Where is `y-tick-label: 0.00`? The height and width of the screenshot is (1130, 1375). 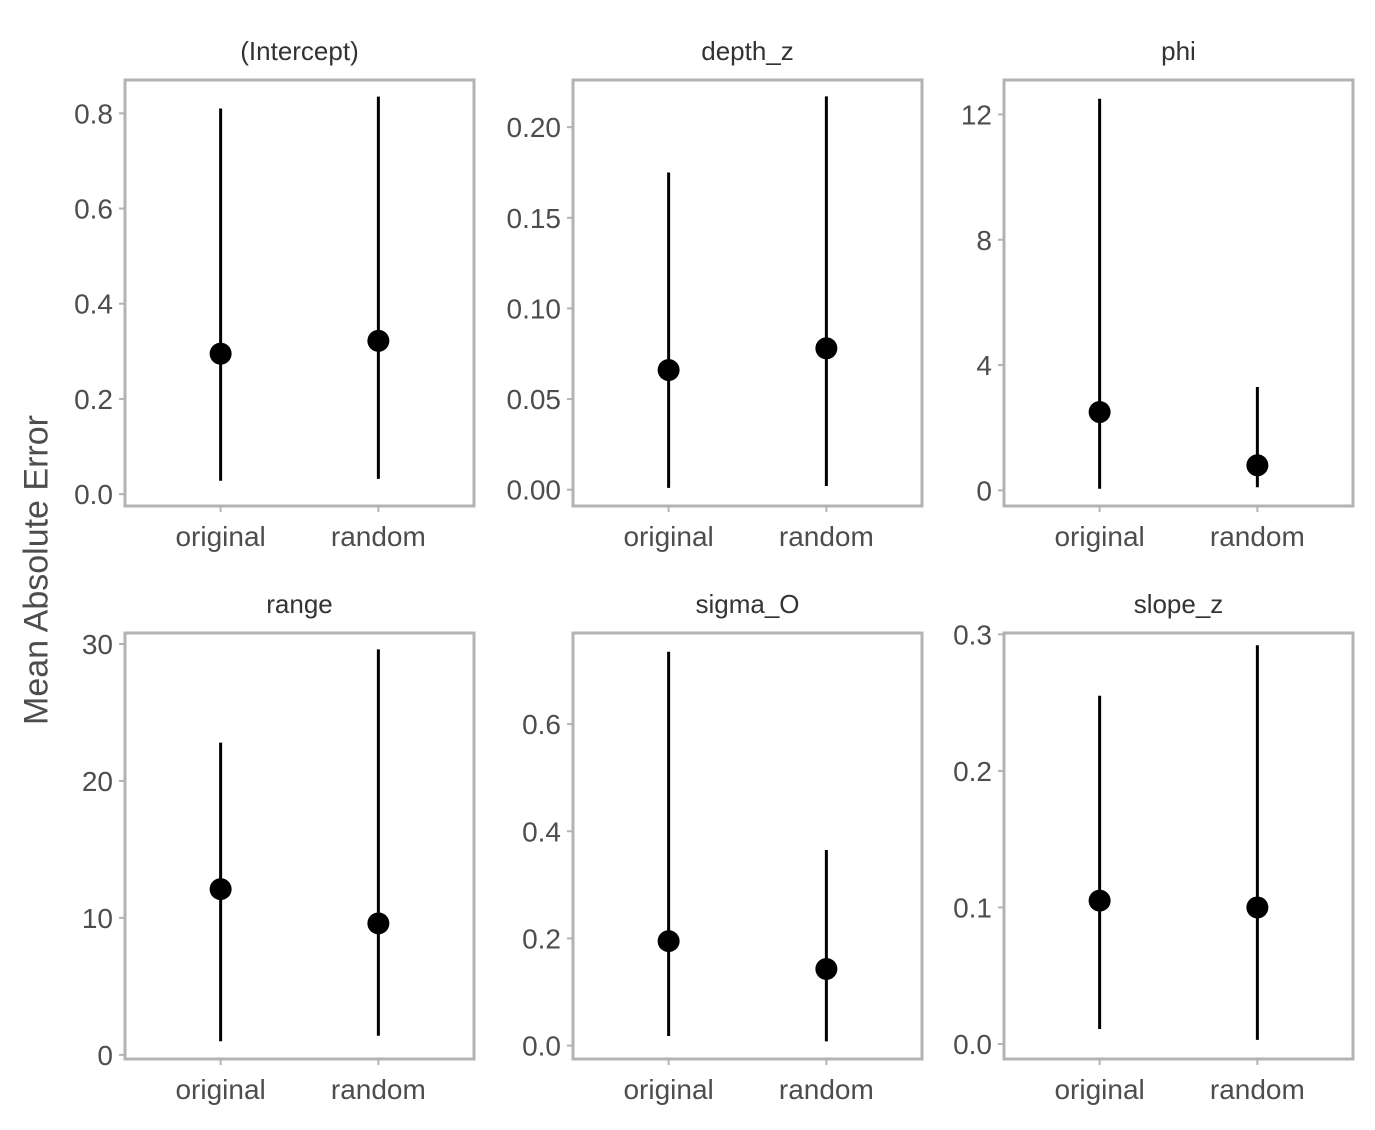
y-tick-label: 0.00 is located at coordinates (534, 490).